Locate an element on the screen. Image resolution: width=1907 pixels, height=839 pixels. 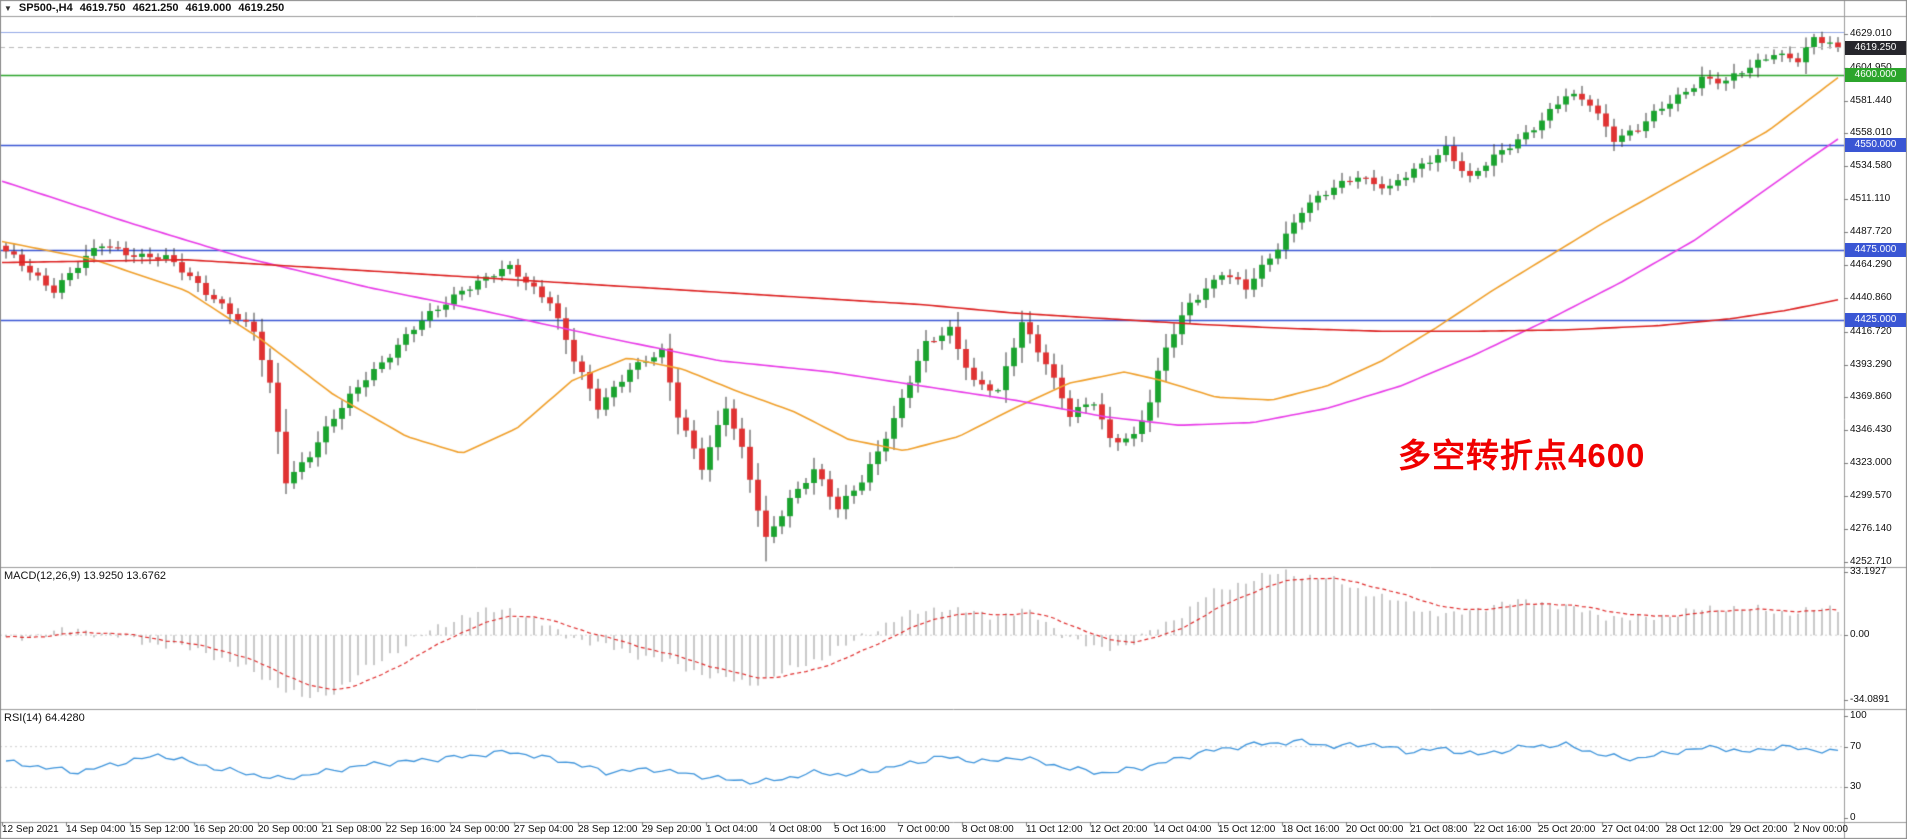
ohlc-close-value: 4619.250 is located at coordinates (261, 8).